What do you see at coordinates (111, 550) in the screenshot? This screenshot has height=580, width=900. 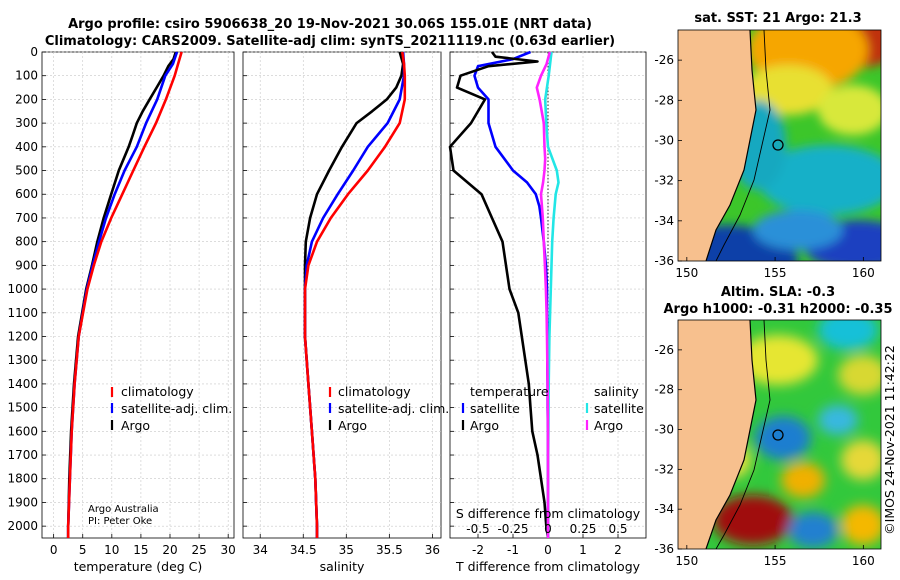 I see `x-tick-label: 10` at bounding box center [111, 550].